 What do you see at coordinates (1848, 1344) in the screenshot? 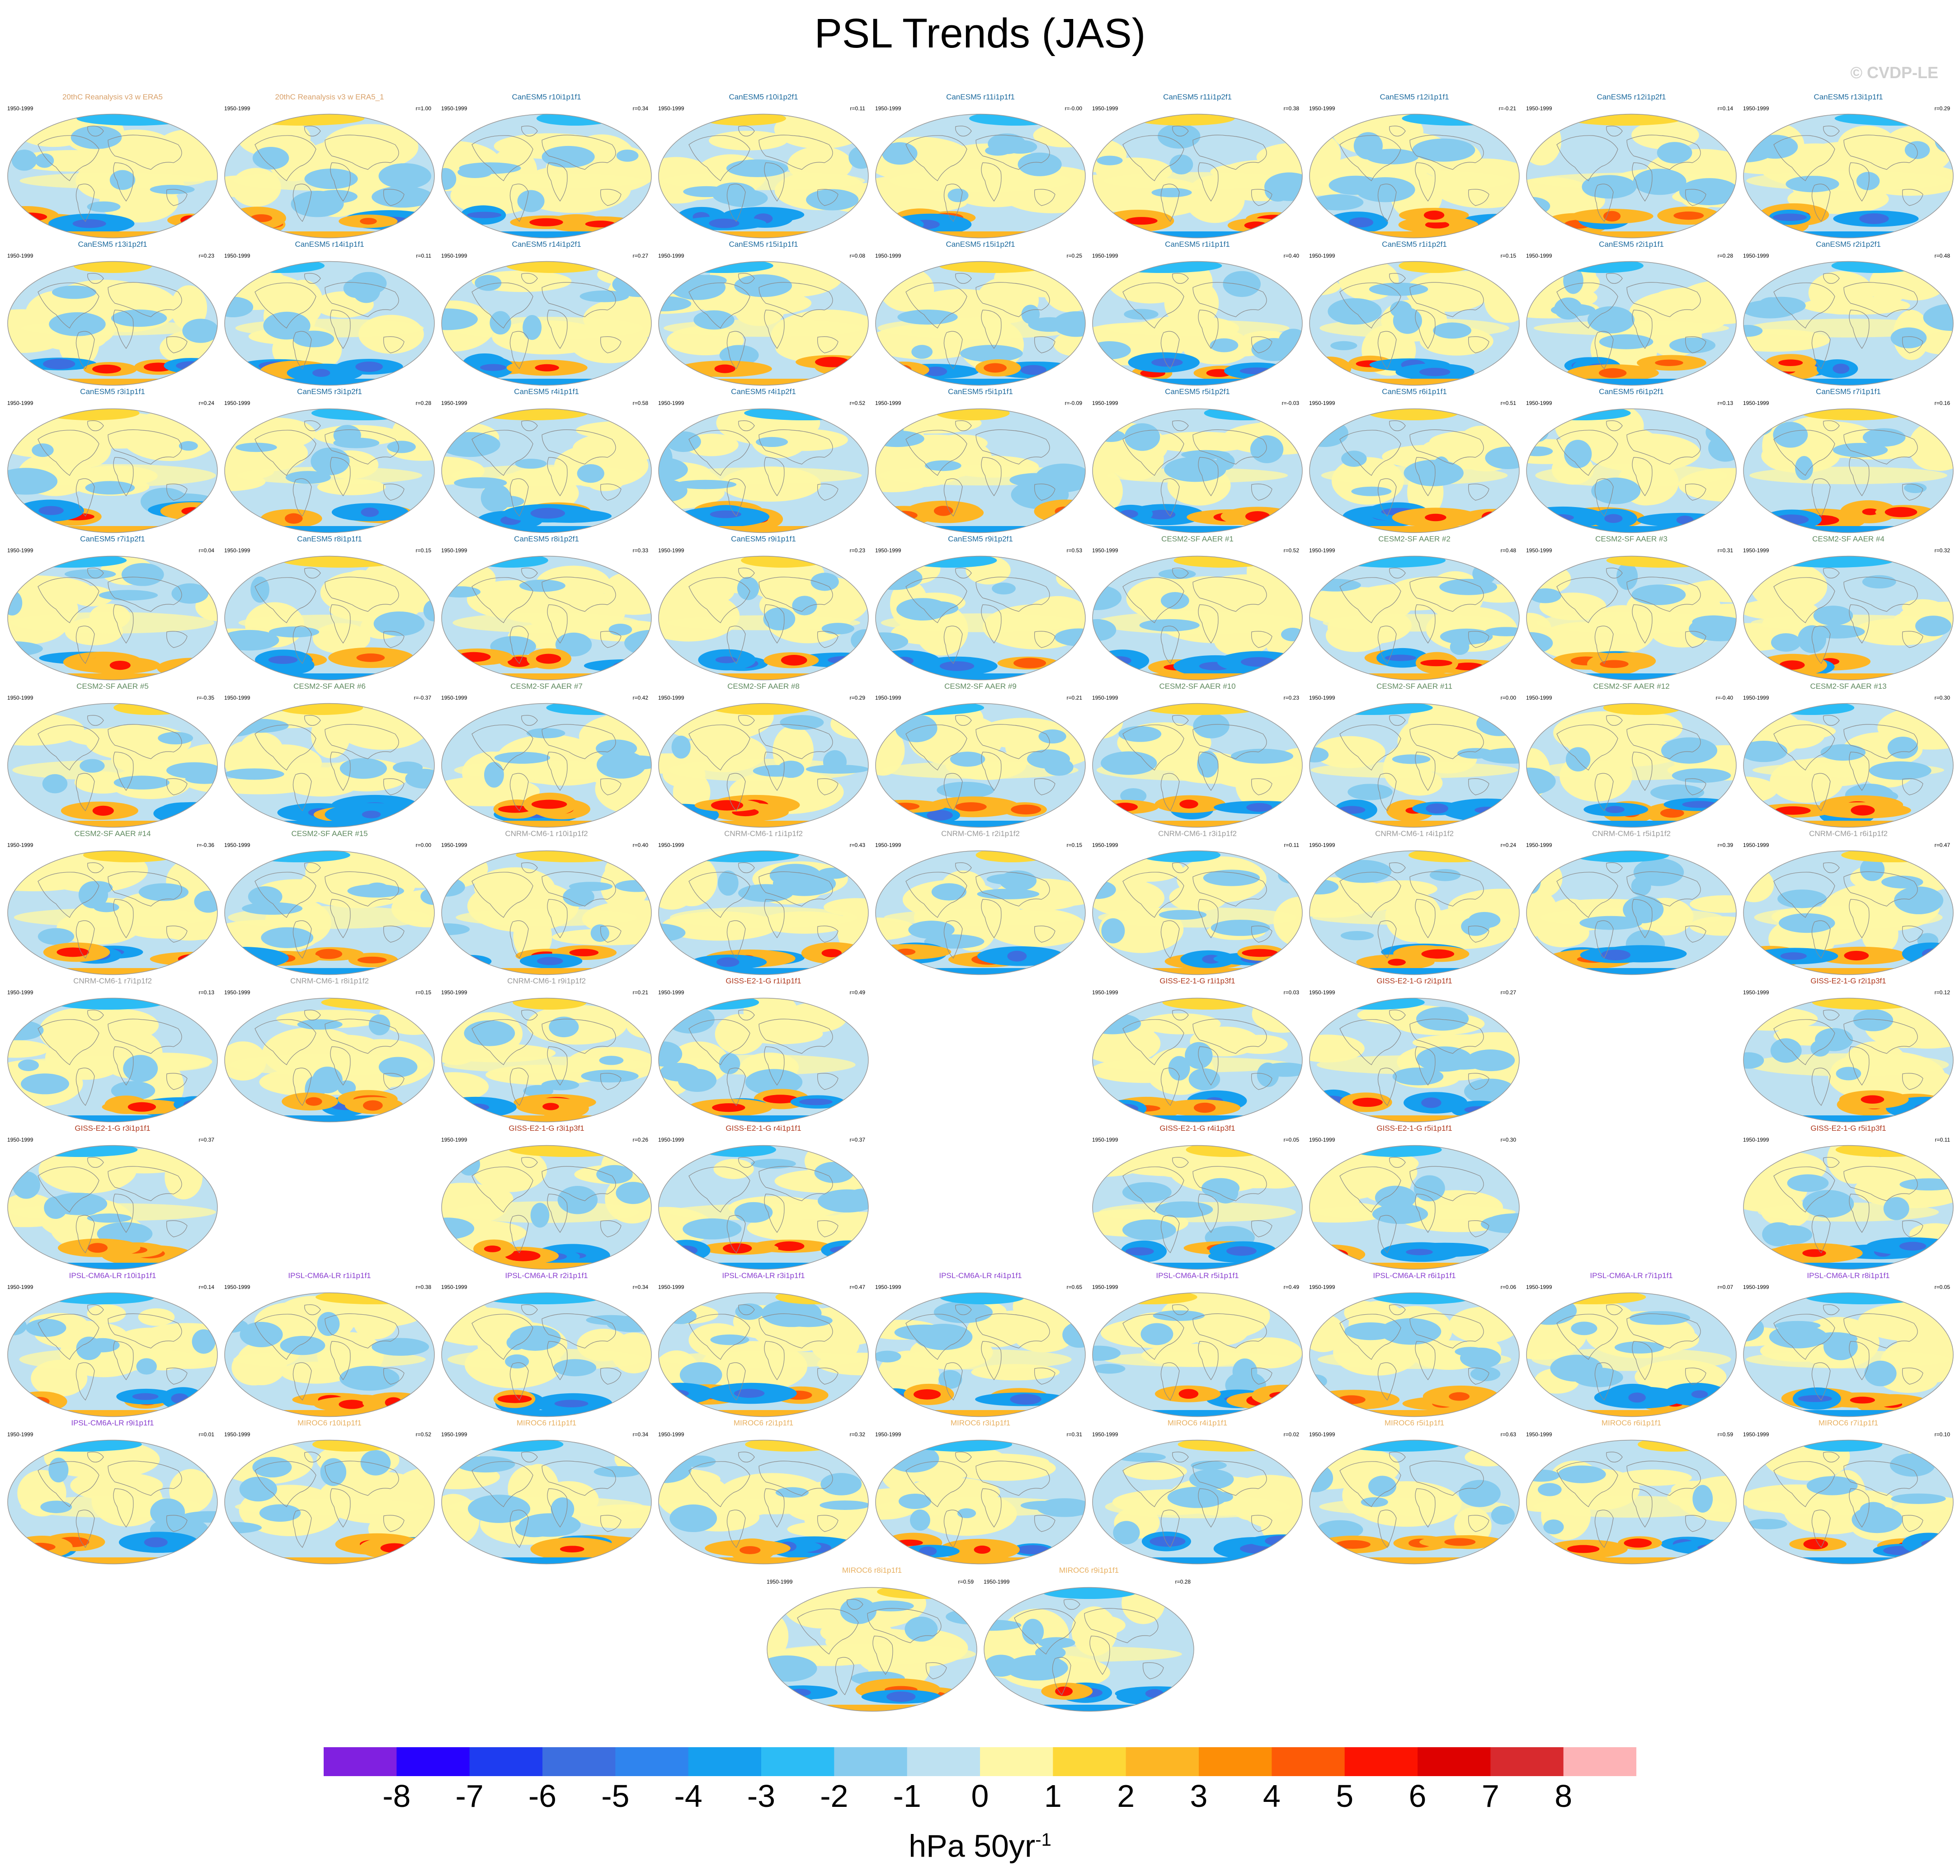
I see `map-panel: IPSL-CM6A-LR r8i1p1f1 1950-1999 r=0.05` at bounding box center [1848, 1344].